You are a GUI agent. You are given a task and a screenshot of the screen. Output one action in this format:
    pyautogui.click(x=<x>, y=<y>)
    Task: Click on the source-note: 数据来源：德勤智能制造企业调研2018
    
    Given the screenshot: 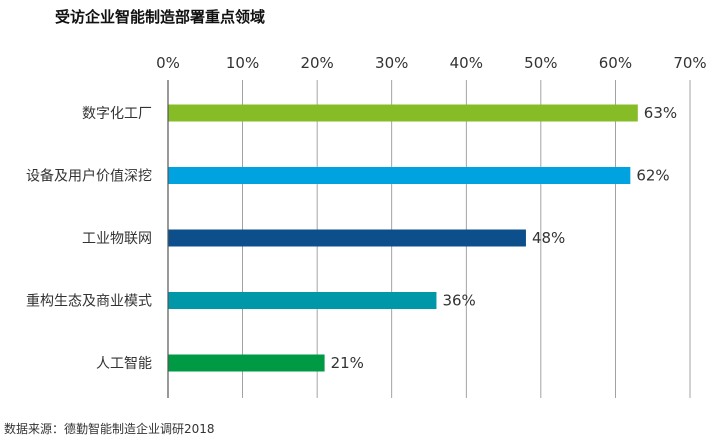 What is the action you would take?
    pyautogui.click(x=109, y=429)
    